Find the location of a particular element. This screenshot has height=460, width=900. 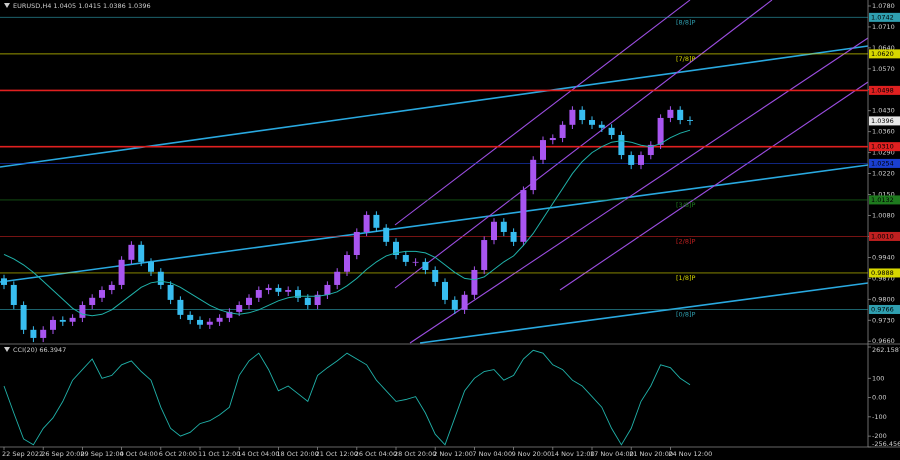

y-tick-label: 0.9940 is located at coordinates (883, 257).